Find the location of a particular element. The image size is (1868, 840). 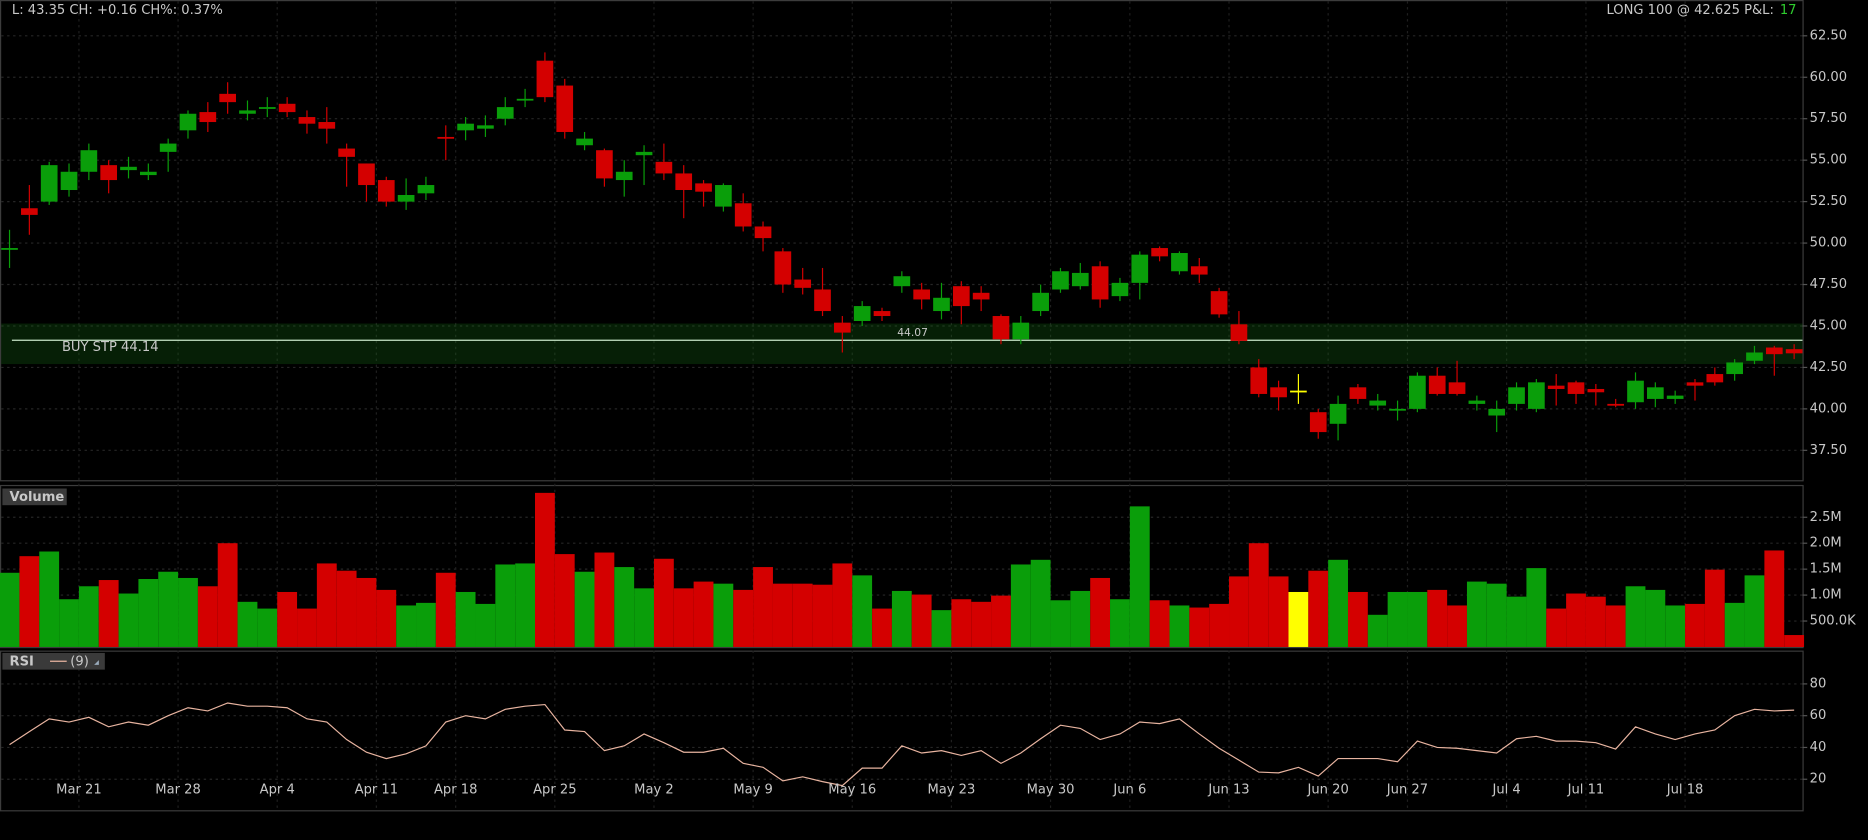

y-tick-label: 60.00 is located at coordinates (1828, 77).